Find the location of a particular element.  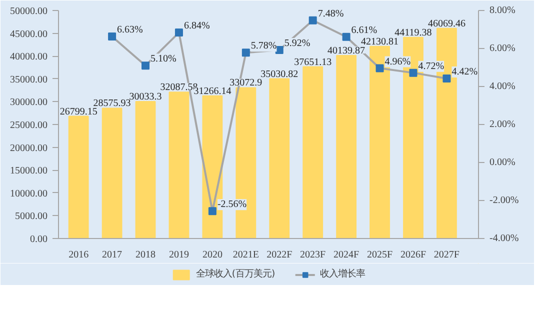

y-tick-label: 30000.00 is located at coordinates (29, 102).